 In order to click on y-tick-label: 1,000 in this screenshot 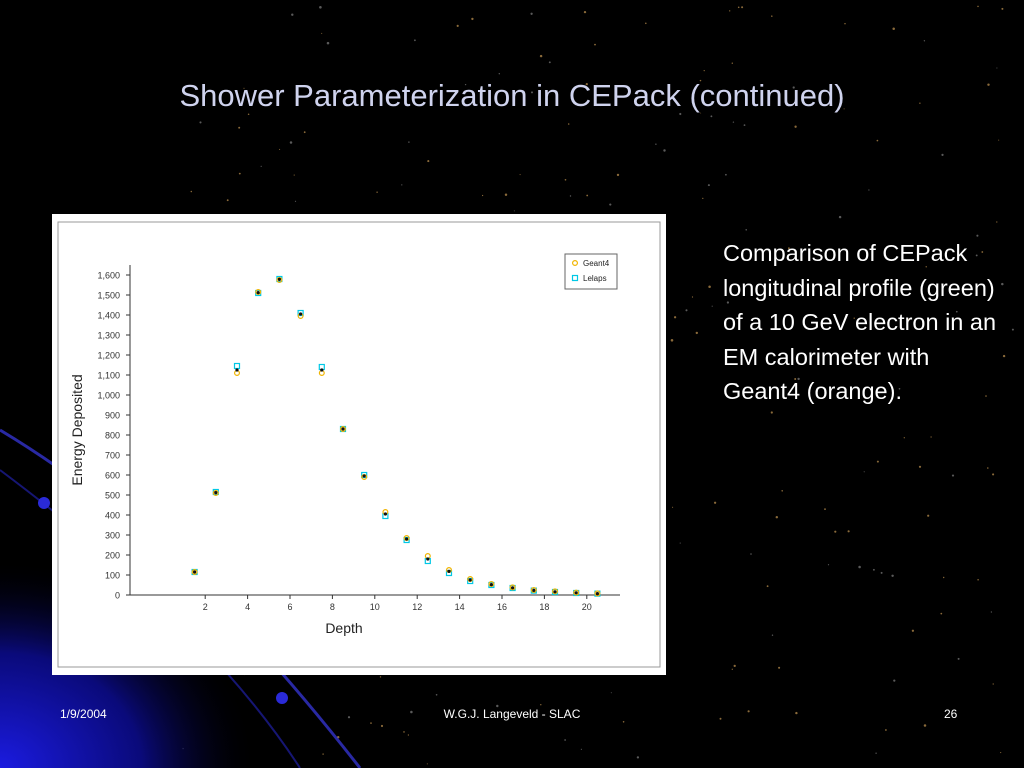, I will do `click(108, 396)`.